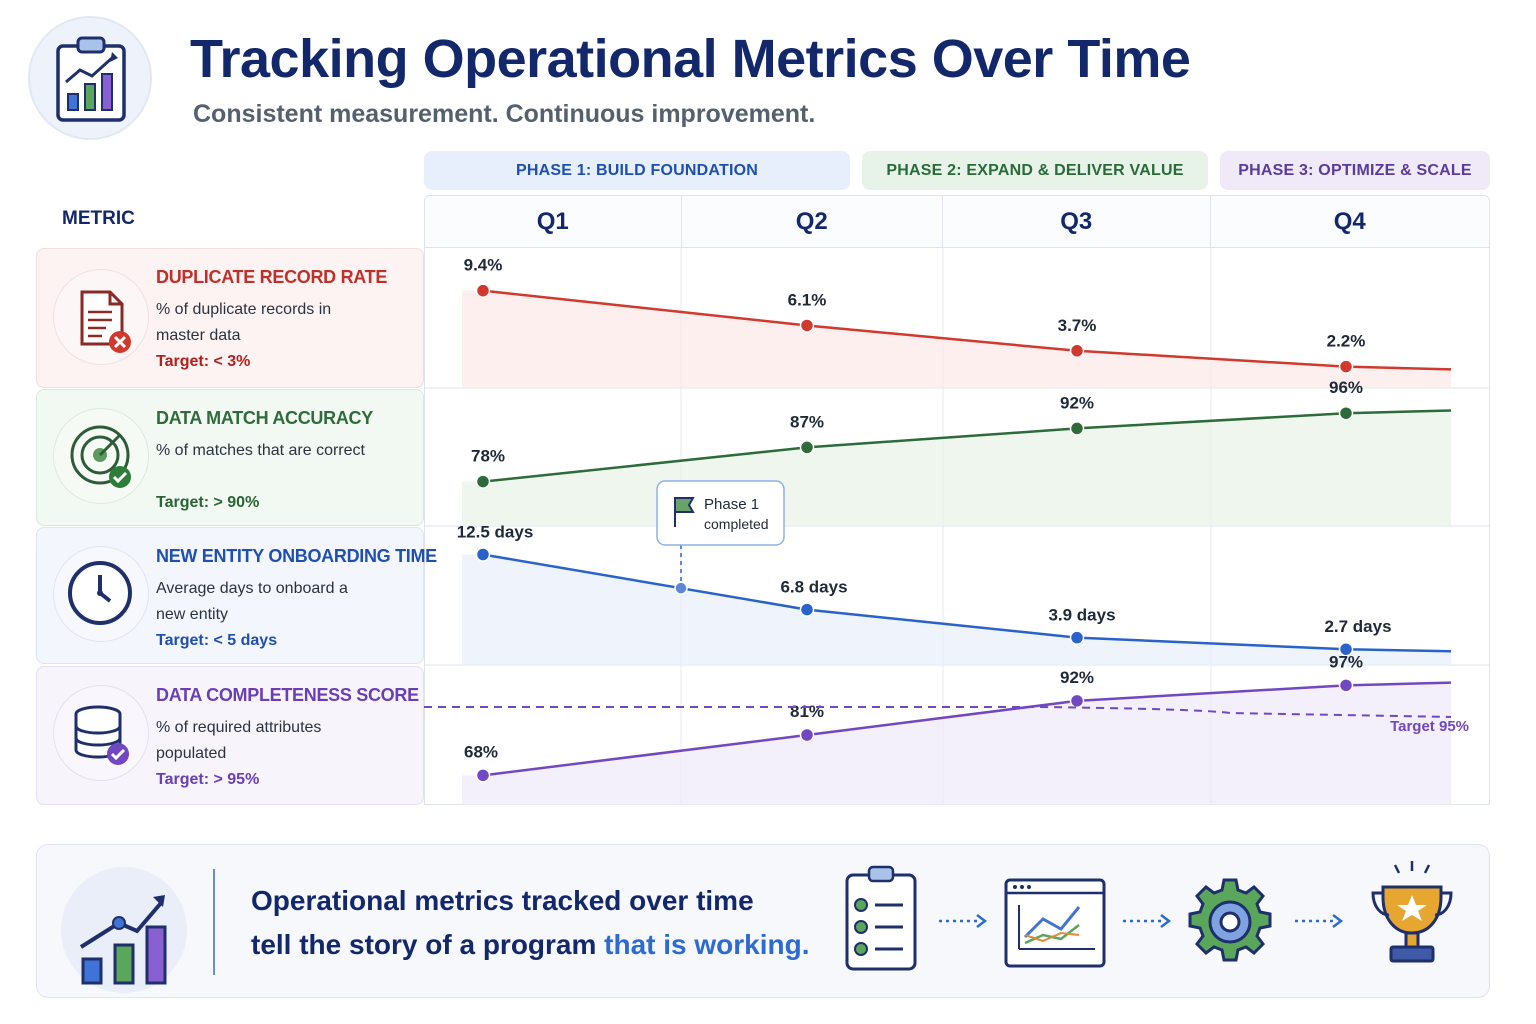 Image resolution: width=1536 pixels, height=1024 pixels. Describe the element at coordinates (101, 733) in the screenshot. I see `database-check-icon` at that location.